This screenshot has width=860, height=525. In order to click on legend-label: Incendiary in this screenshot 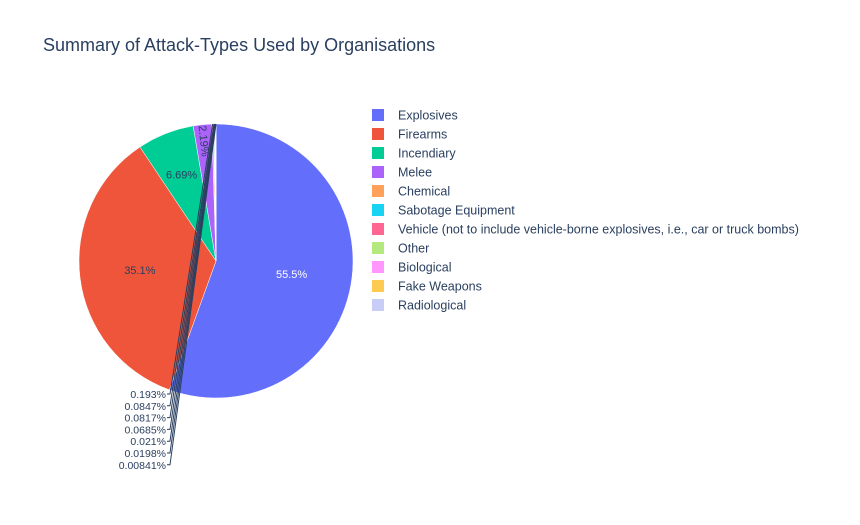, I will do `click(427, 154)`.